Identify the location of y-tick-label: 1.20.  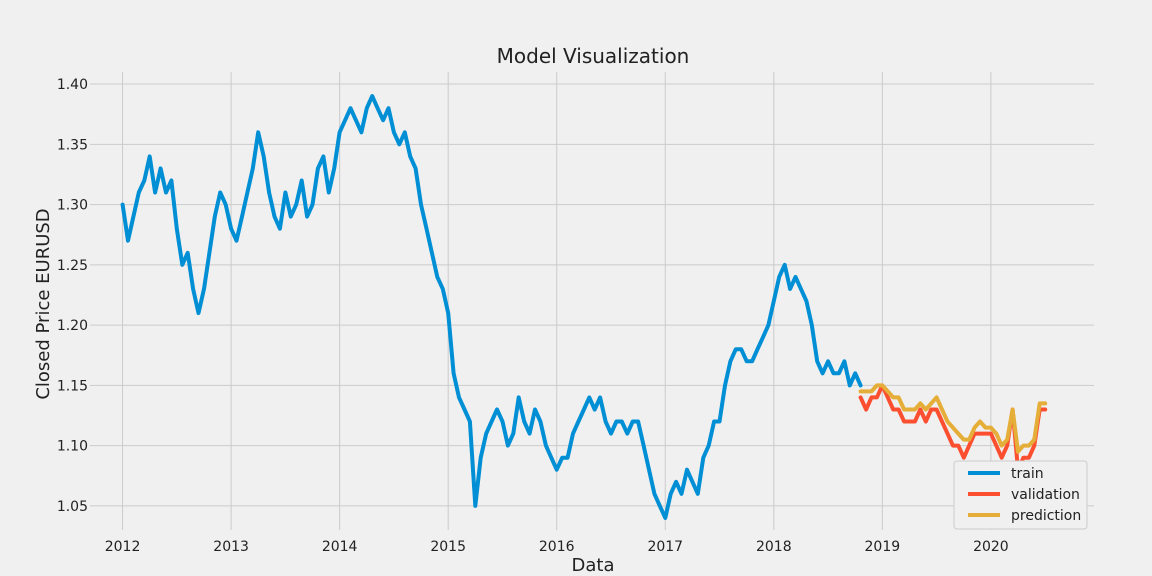
(72, 326).